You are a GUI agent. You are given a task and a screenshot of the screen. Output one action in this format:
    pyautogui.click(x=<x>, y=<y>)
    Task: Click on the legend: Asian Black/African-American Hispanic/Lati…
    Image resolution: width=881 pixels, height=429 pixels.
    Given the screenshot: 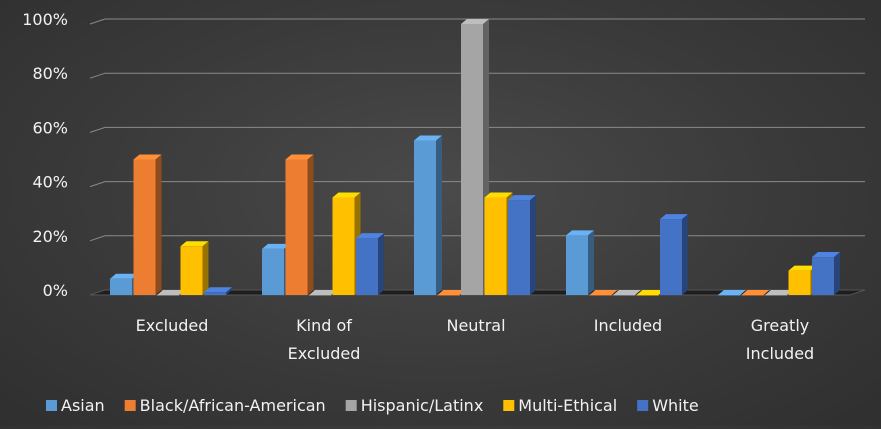 What is the action you would take?
    pyautogui.click(x=372, y=405)
    